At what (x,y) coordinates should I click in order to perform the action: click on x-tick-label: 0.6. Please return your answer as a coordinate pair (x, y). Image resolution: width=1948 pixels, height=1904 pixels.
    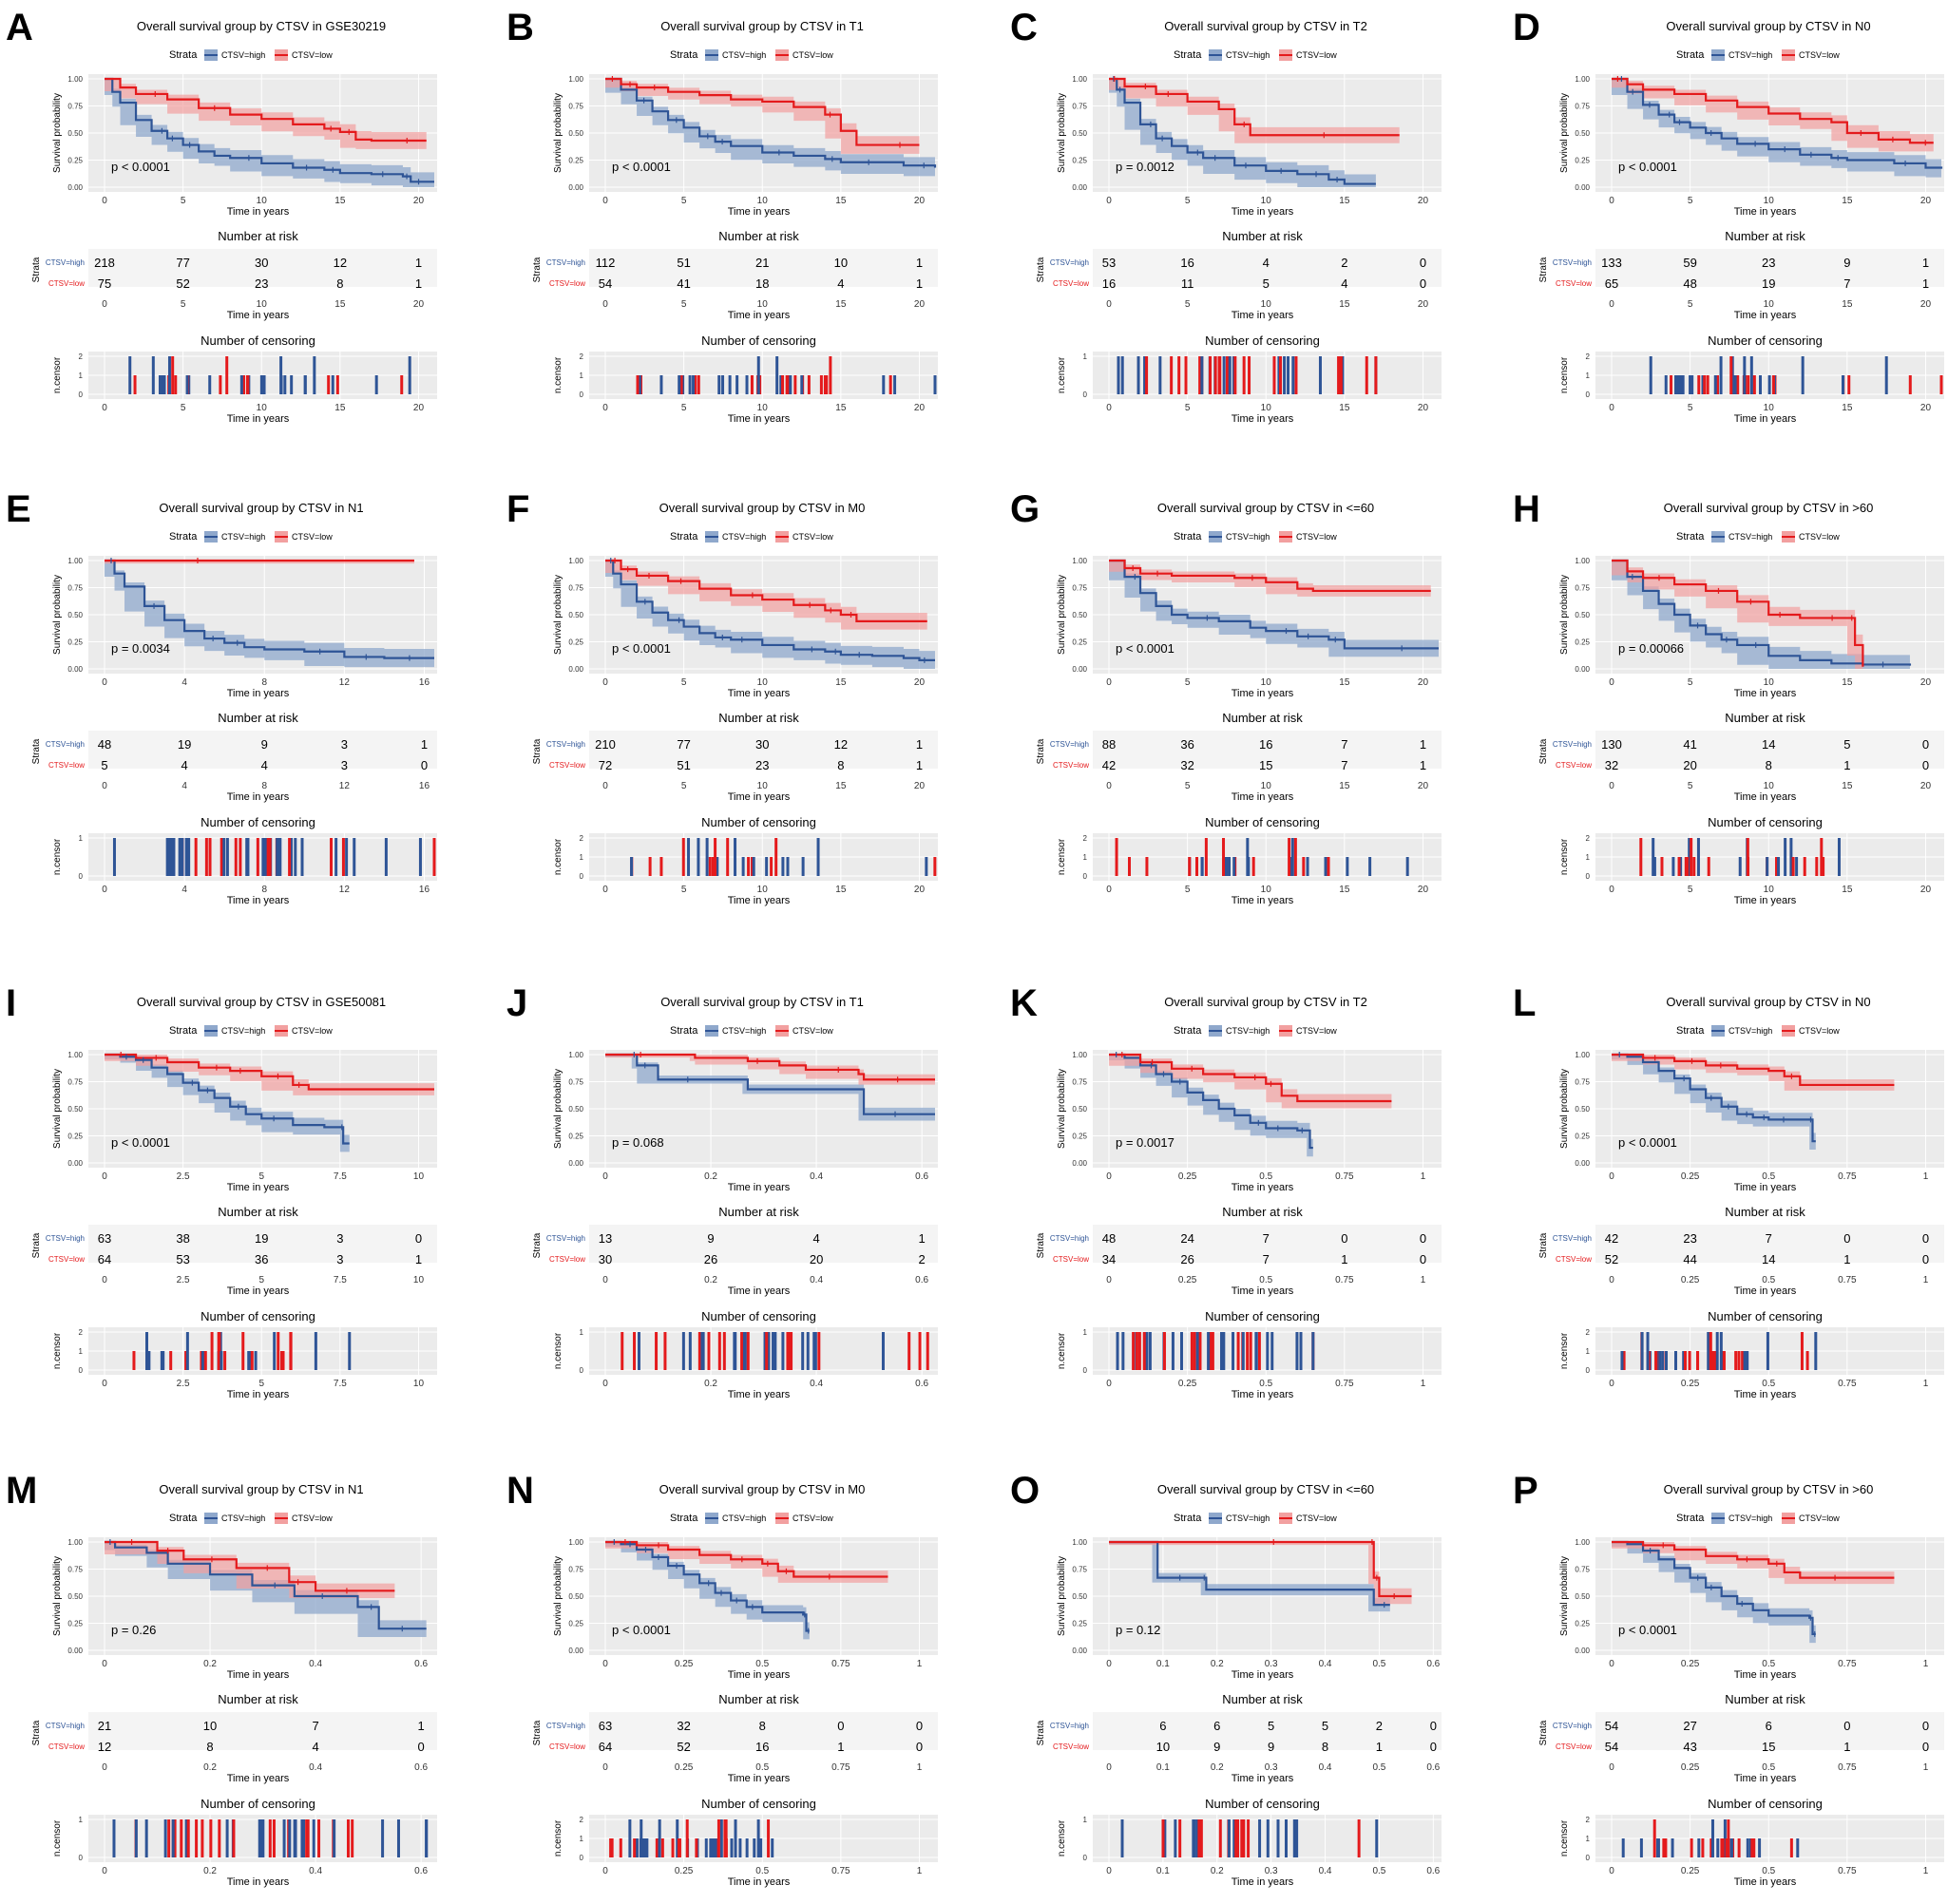
    Looking at the image, I should click on (921, 1176).